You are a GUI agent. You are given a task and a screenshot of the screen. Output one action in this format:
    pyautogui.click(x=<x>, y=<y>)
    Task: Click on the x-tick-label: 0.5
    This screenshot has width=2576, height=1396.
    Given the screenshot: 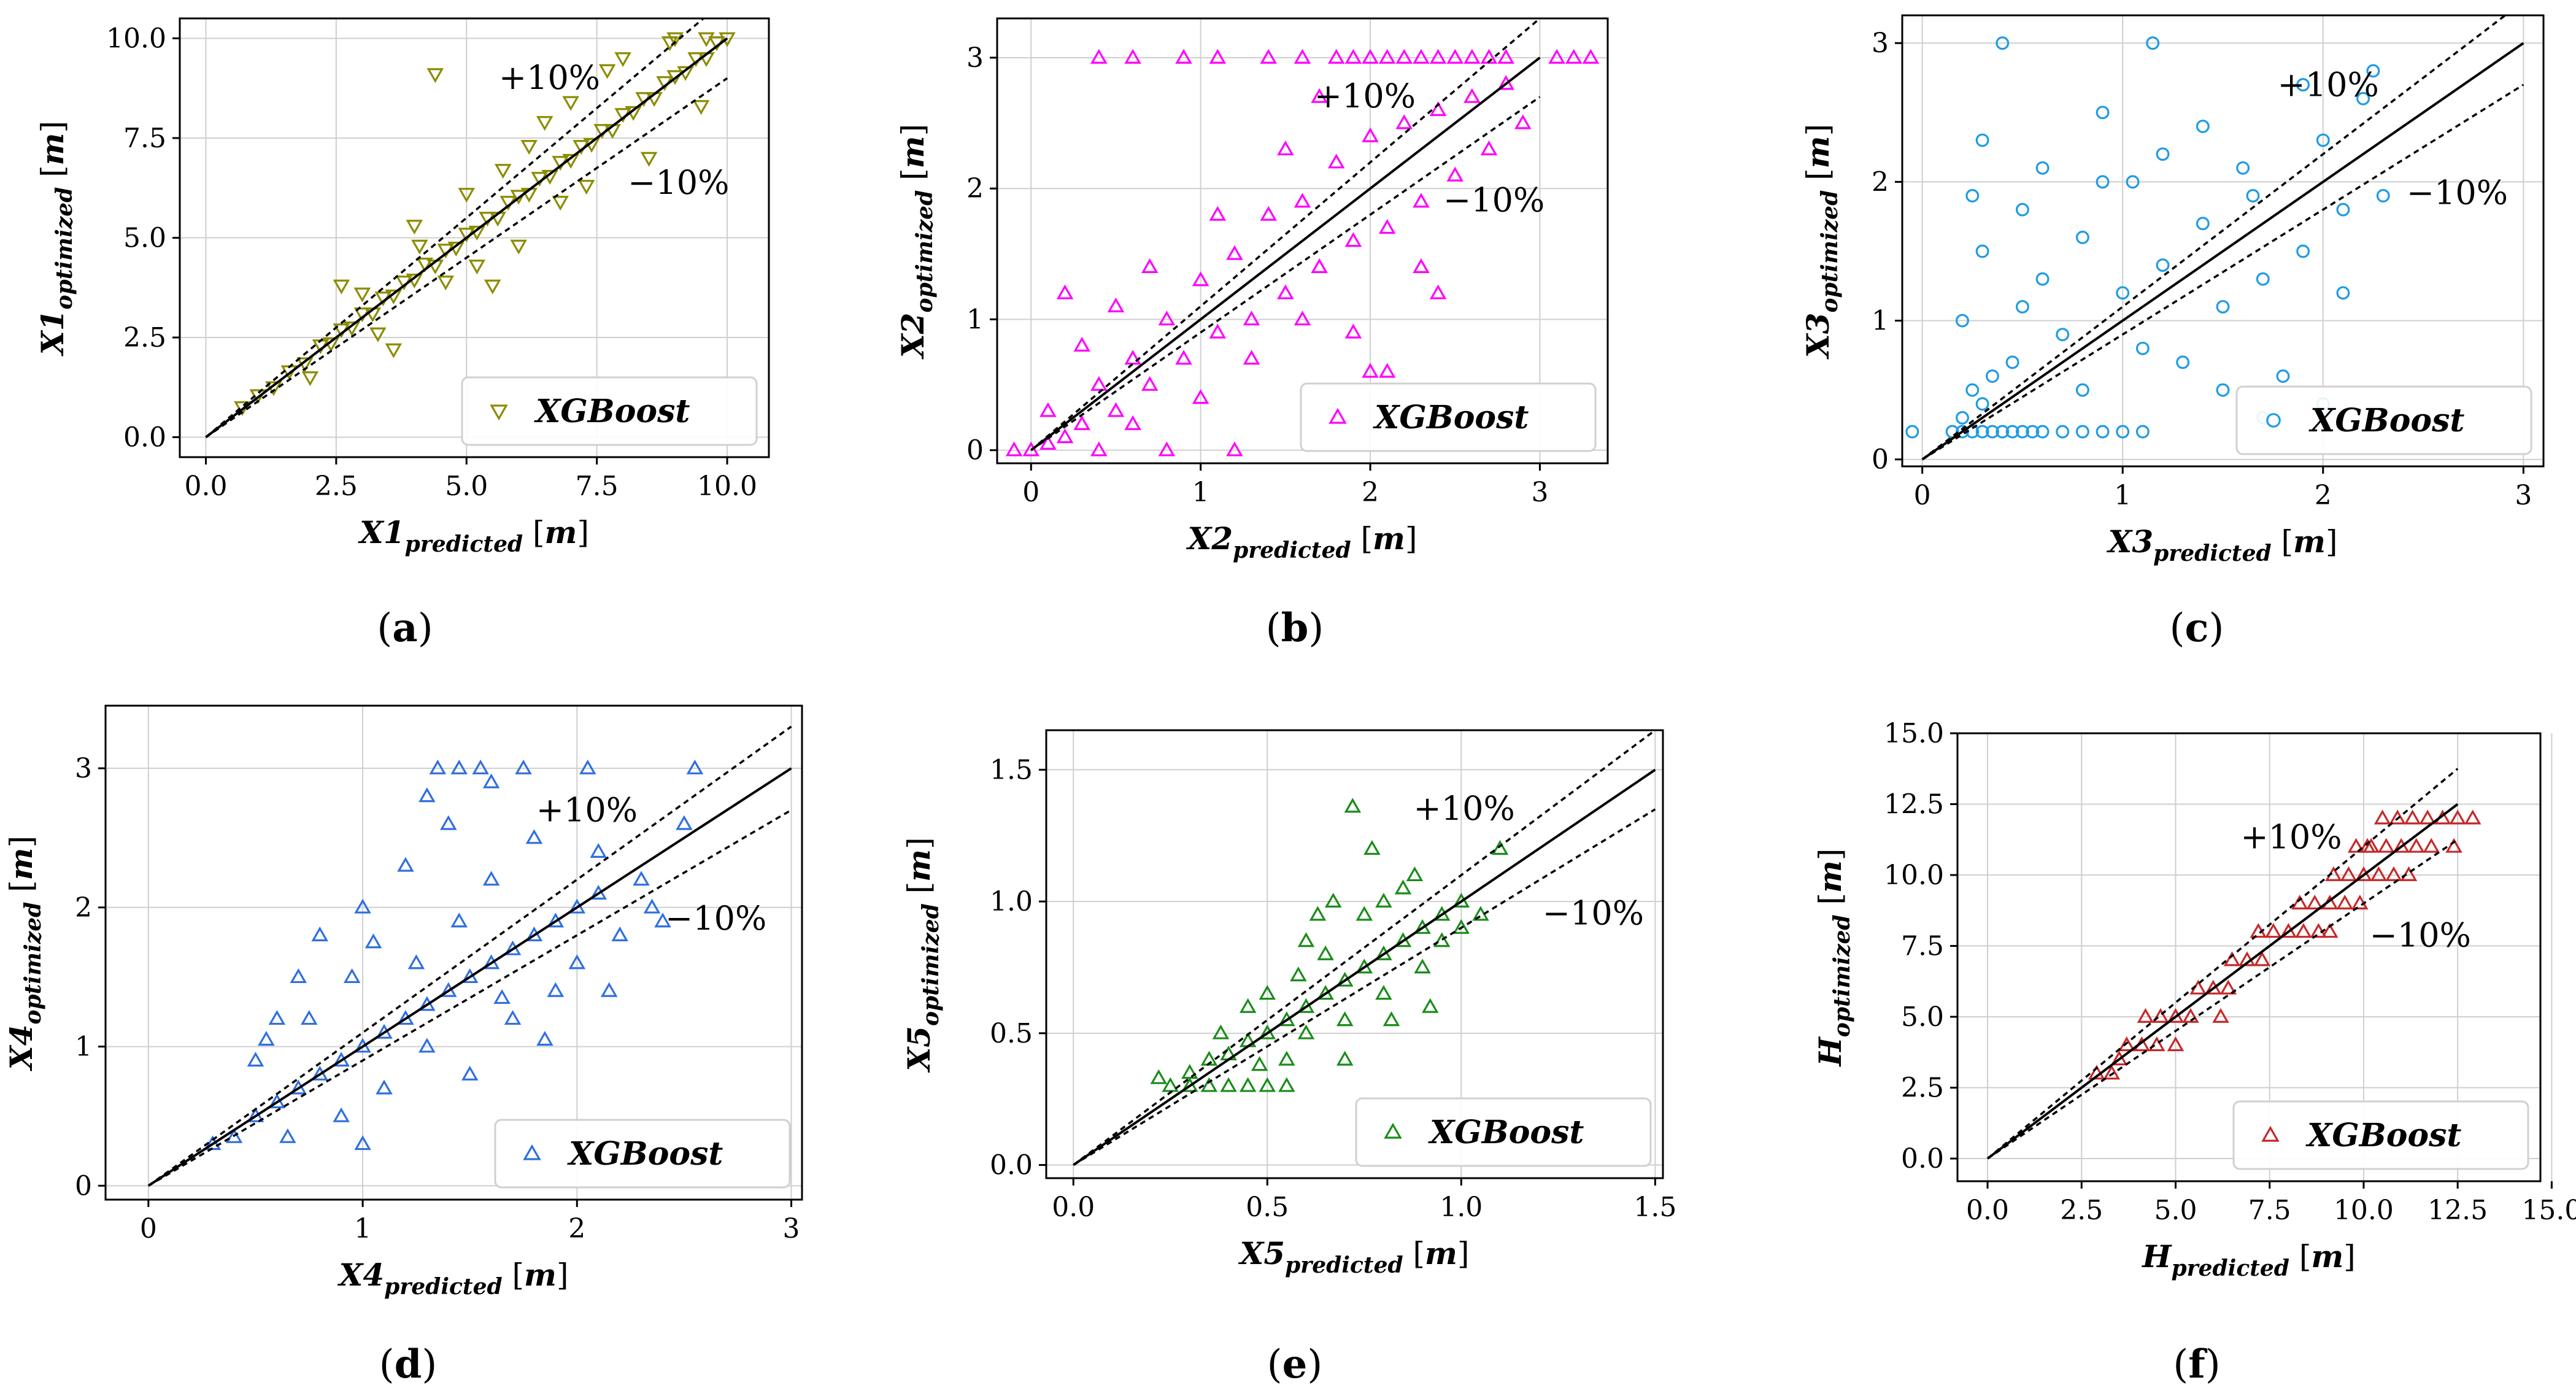 What is the action you would take?
    pyautogui.click(x=1267, y=1207)
    